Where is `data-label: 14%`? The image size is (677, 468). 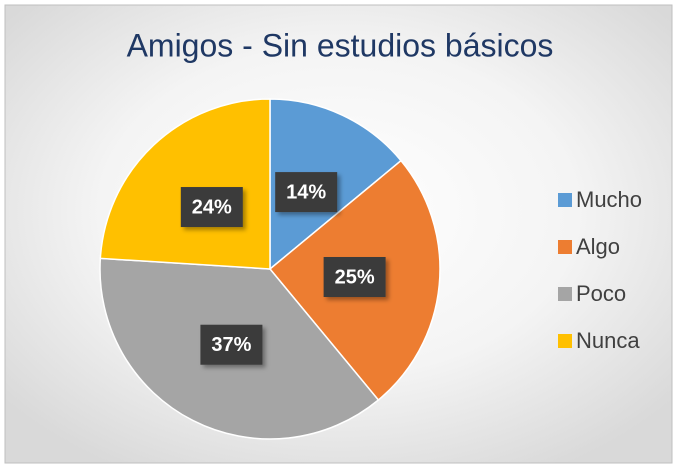 data-label: 14% is located at coordinates (306, 192).